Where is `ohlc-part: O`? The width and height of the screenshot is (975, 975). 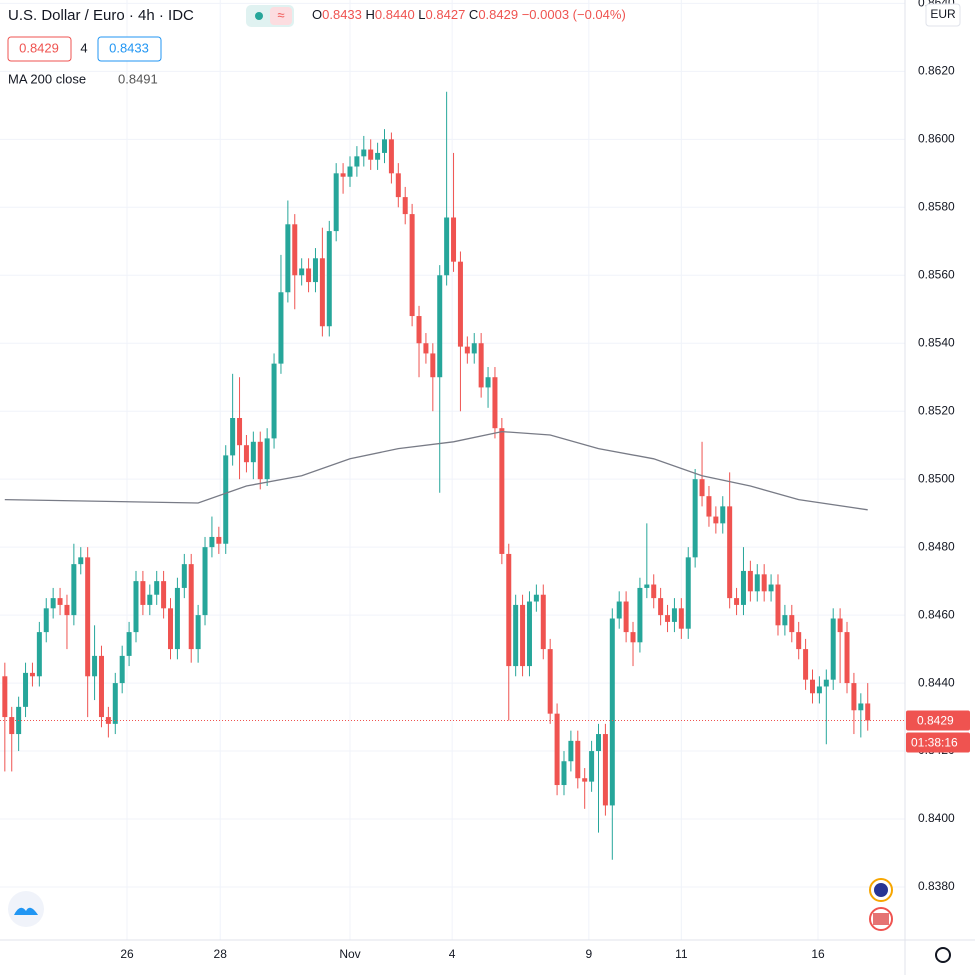 ohlc-part: O is located at coordinates (317, 14).